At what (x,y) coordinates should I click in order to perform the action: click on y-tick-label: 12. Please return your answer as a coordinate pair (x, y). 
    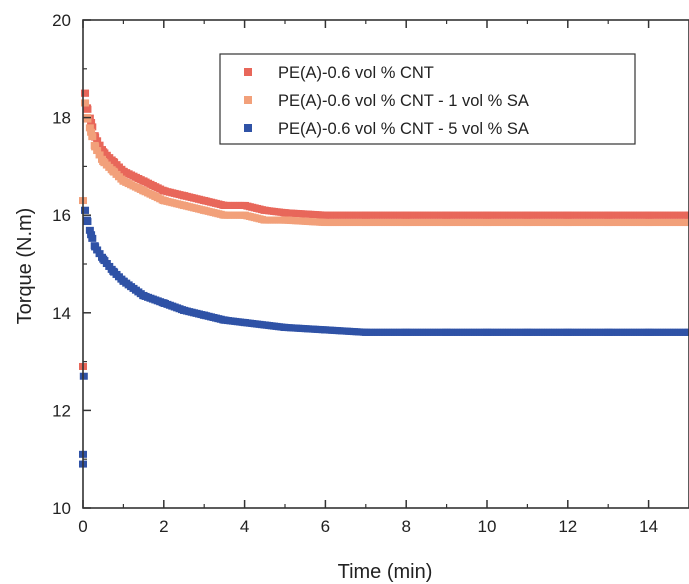
    Looking at the image, I should click on (61, 410).